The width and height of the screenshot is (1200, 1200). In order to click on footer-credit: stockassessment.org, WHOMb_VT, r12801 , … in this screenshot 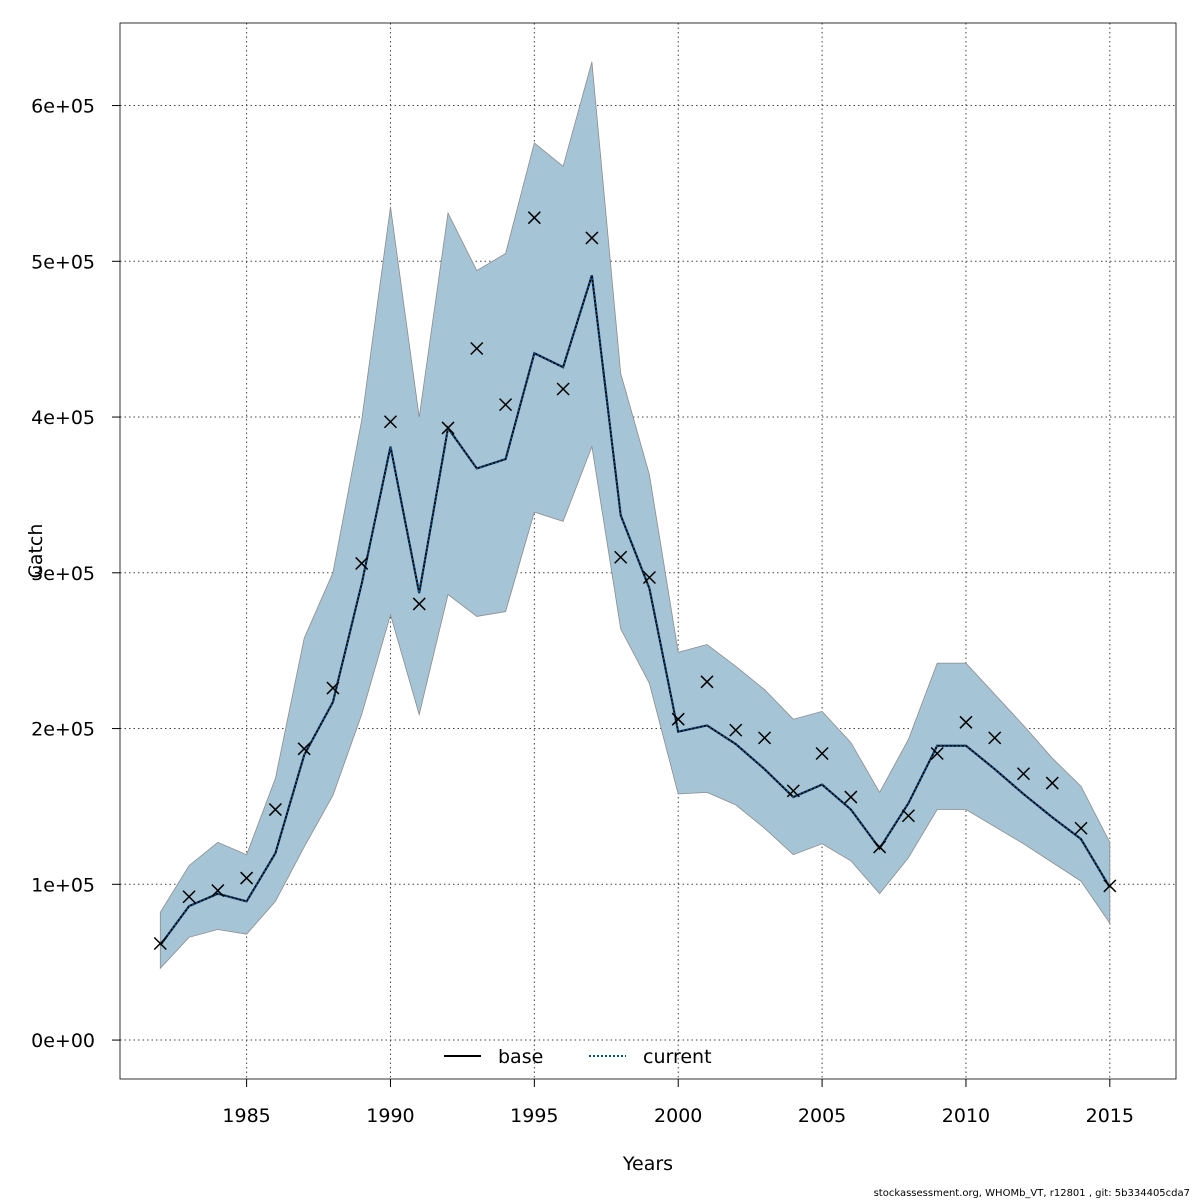, I will do `click(1031, 1193)`.